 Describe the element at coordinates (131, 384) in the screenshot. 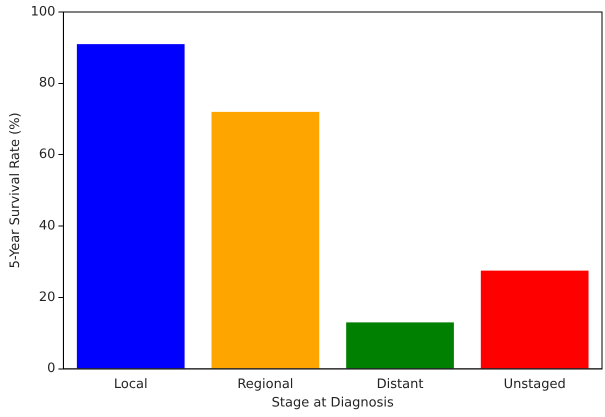

I see `x-tick-label: Local` at that location.